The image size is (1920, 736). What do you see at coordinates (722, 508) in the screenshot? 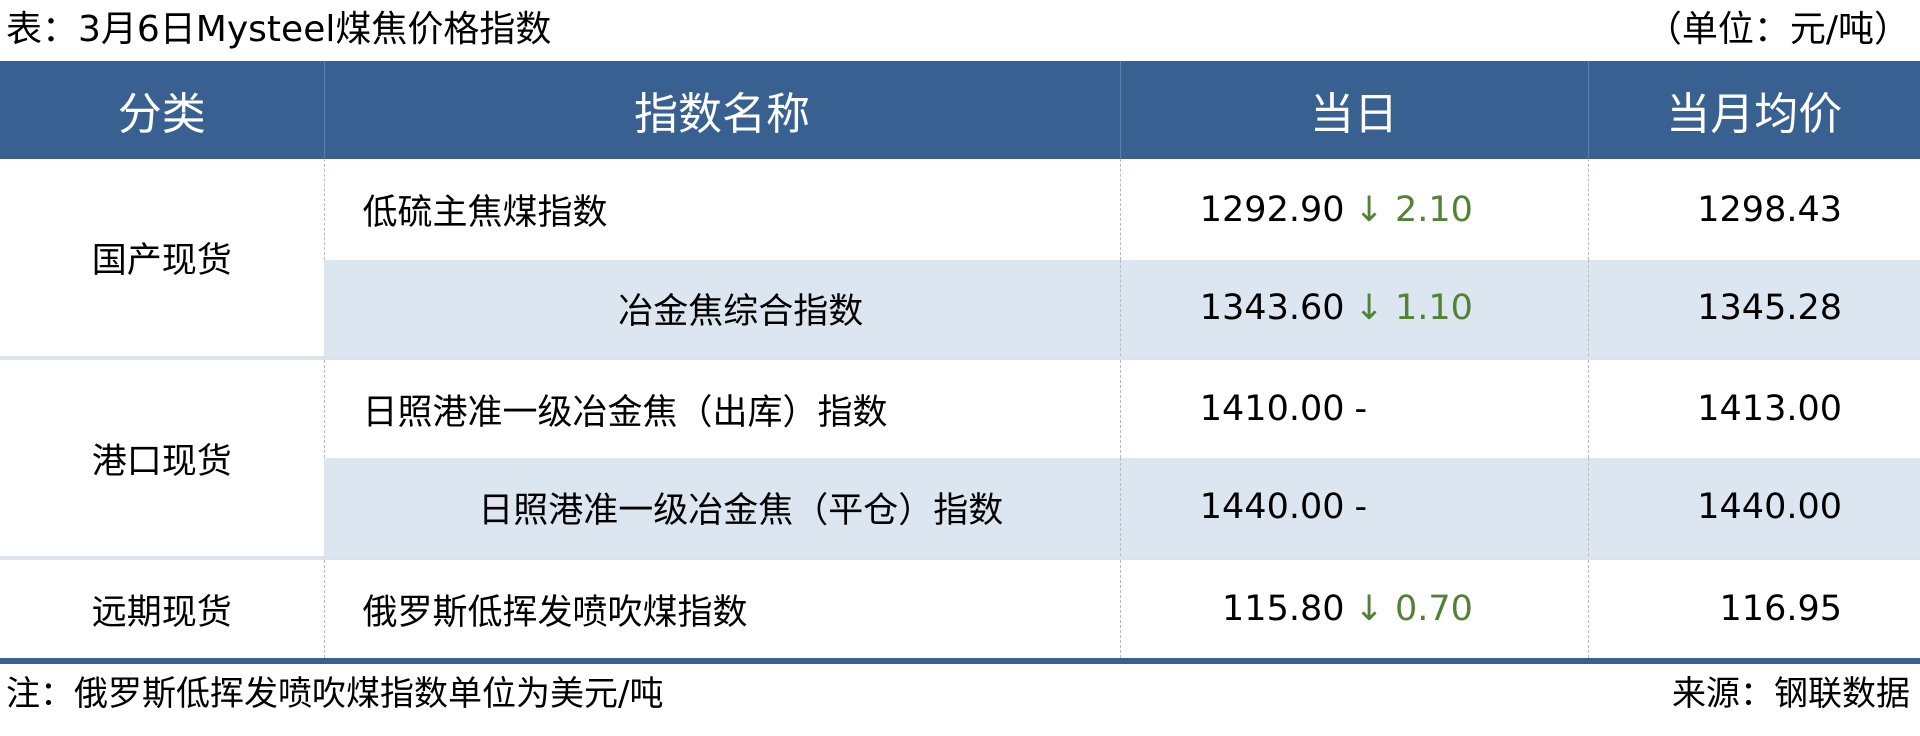
I see `index-name: 日照港准一级冶金焦（平仓）指数` at bounding box center [722, 508].